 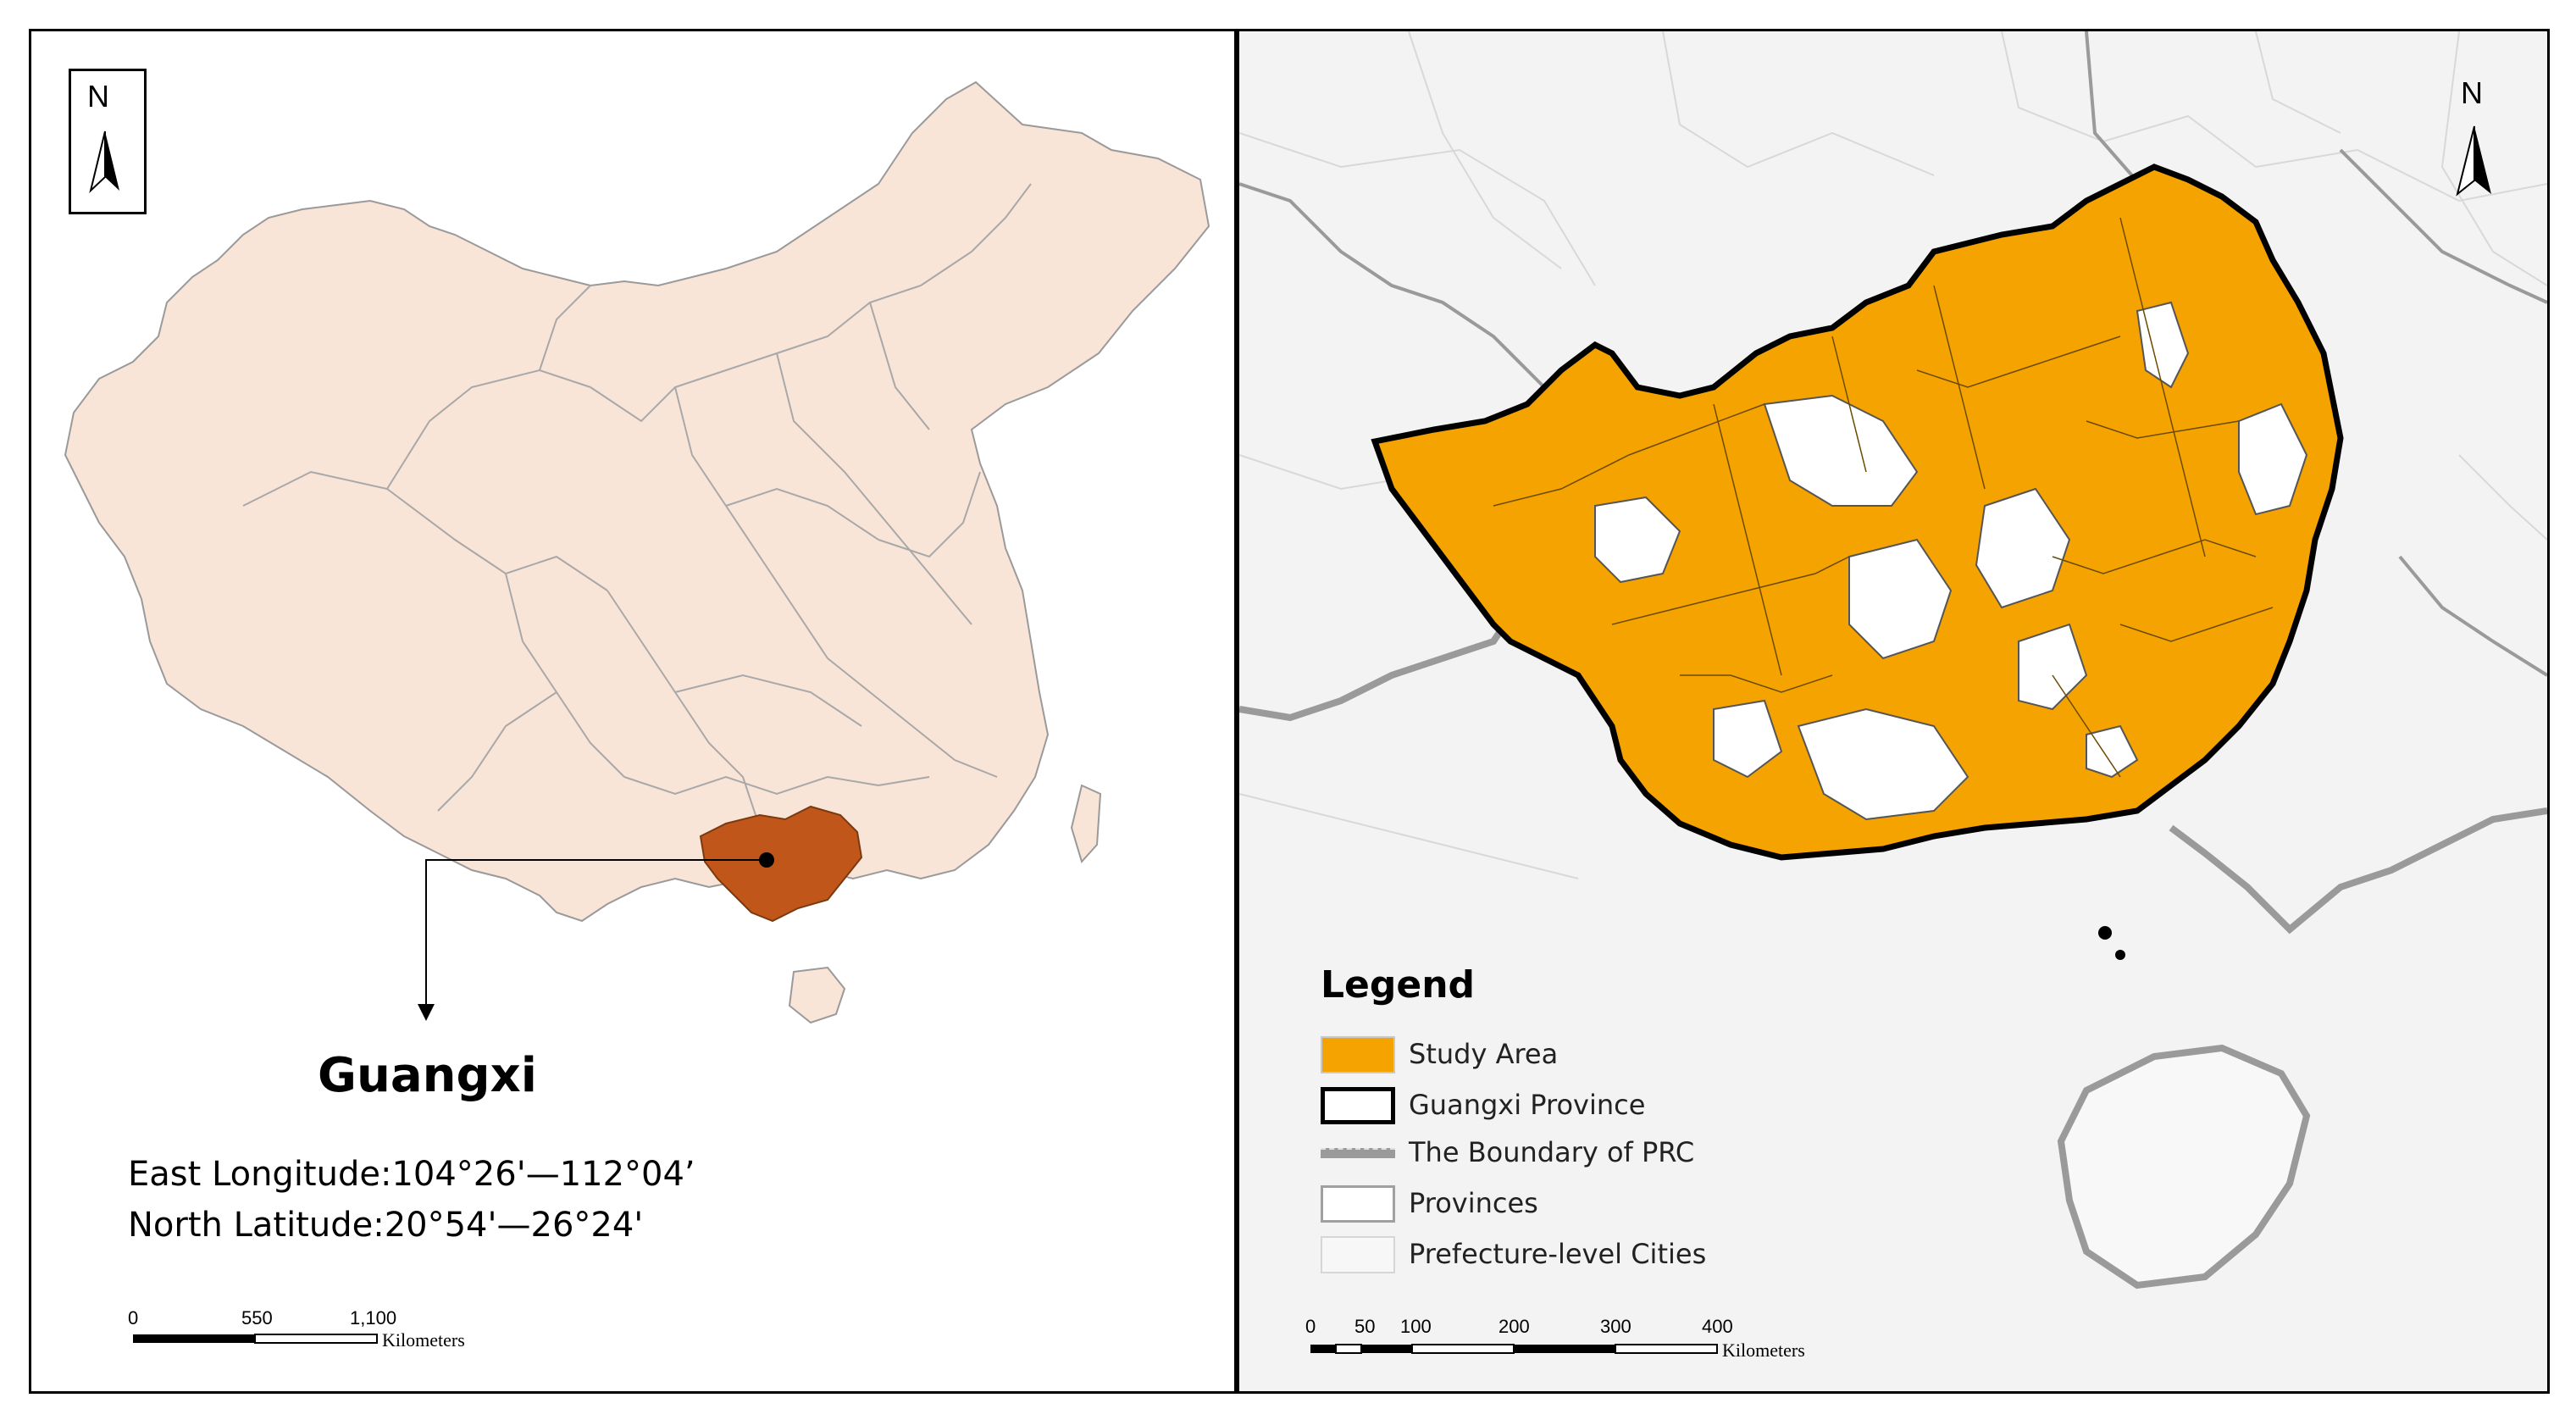 What do you see at coordinates (637, 506) in the screenshot?
I see `province-boundaries` at bounding box center [637, 506].